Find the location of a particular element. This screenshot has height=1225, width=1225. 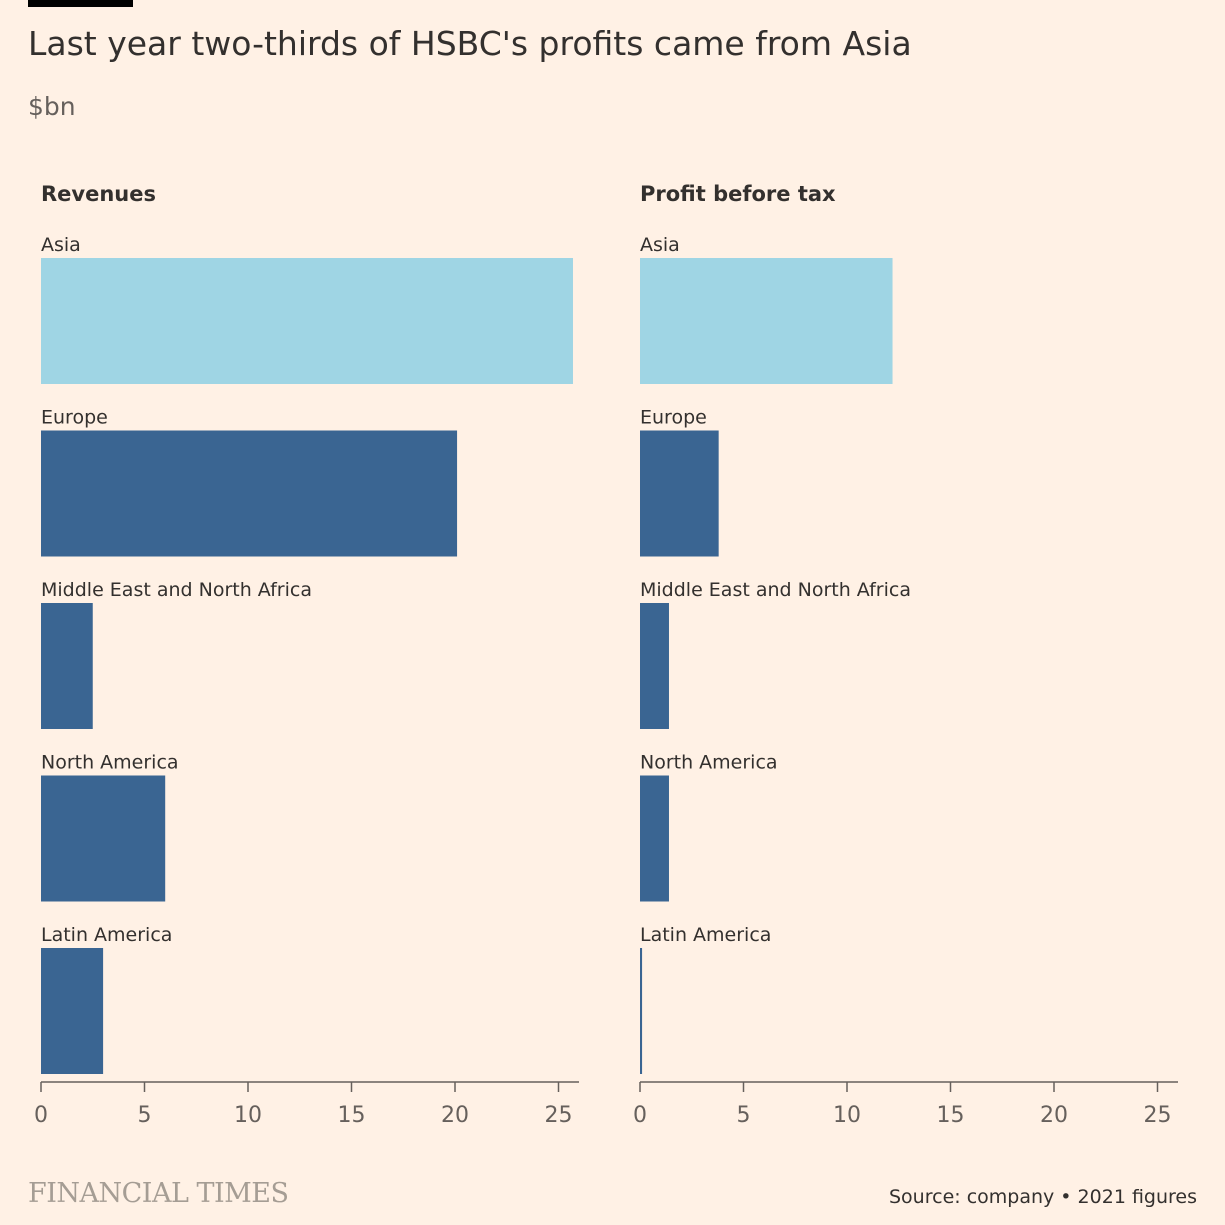

profit-tick-label-25: 25 is located at coordinates (1158, 1115).